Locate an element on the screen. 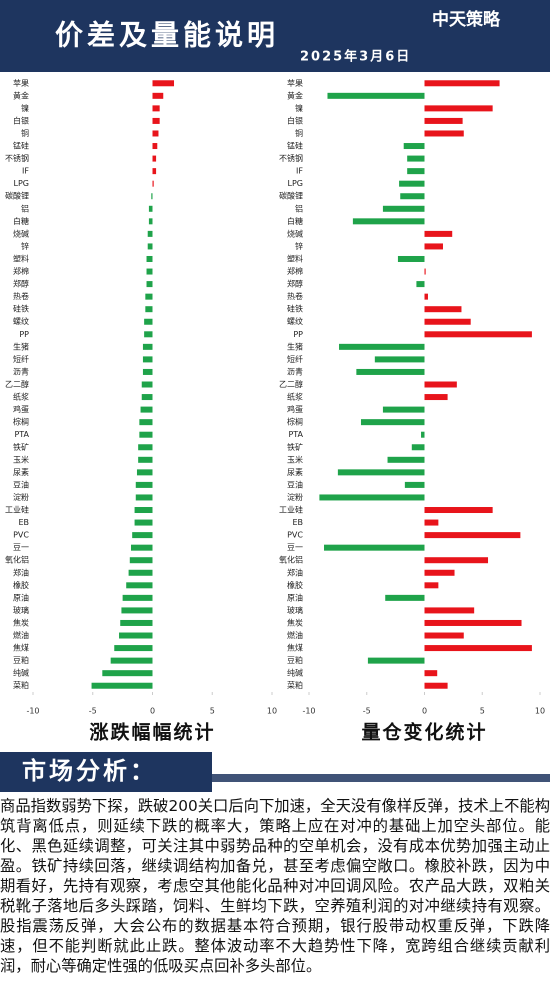 This screenshot has height=981, width=550. y-tick-label: 碳酸锂 is located at coordinates (291, 196).